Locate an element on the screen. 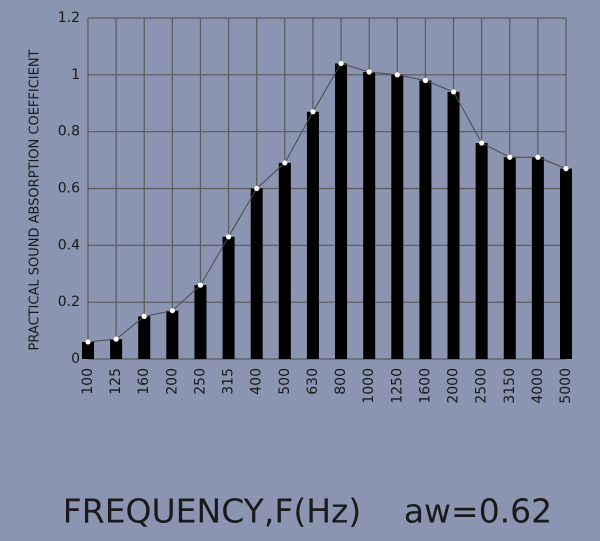 The image size is (600, 541). y-tick-label: 0 is located at coordinates (75, 359).